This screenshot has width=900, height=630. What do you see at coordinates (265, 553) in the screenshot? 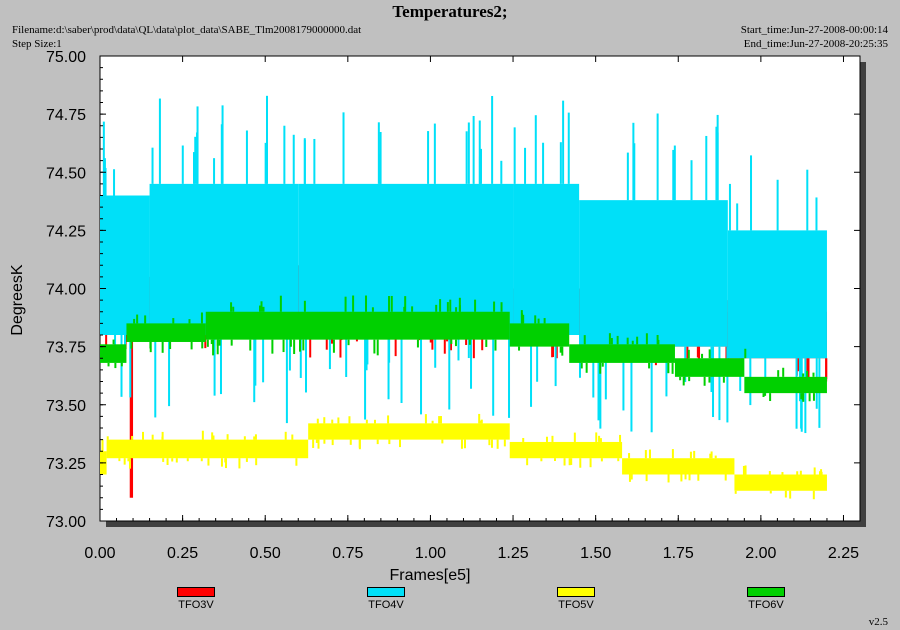
I see `x-tick-label: 0.50` at bounding box center [265, 553].